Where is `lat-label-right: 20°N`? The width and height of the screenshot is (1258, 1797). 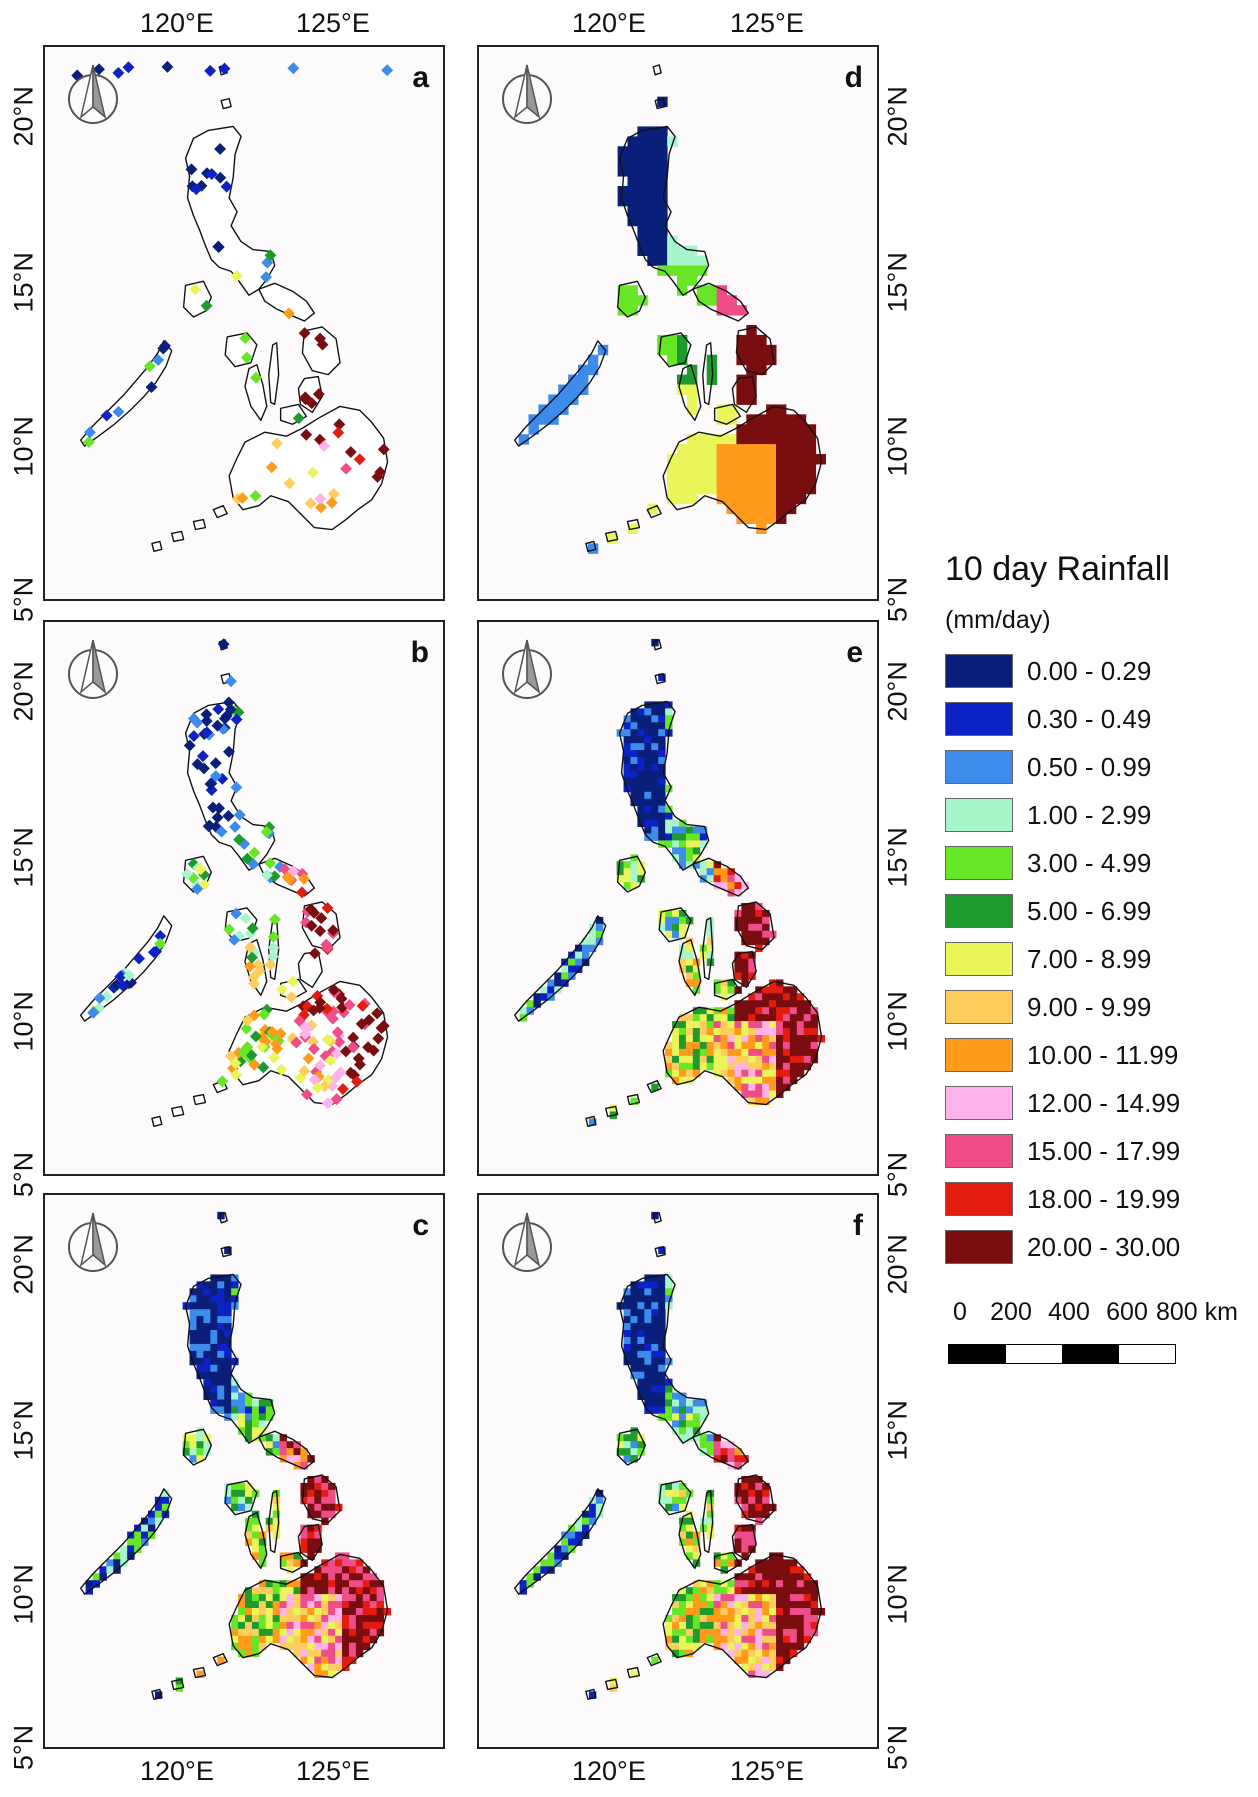 lat-label-right: 20°N is located at coordinates (897, 691).